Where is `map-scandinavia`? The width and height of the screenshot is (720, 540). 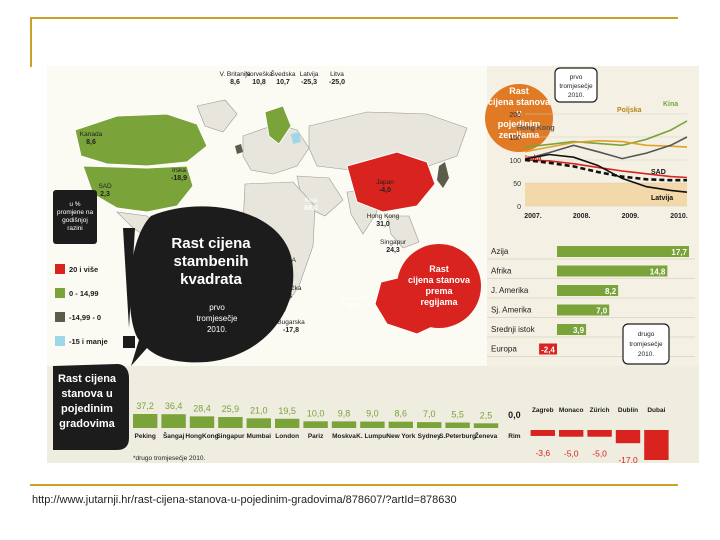 map-scandinavia is located at coordinates (278, 125).